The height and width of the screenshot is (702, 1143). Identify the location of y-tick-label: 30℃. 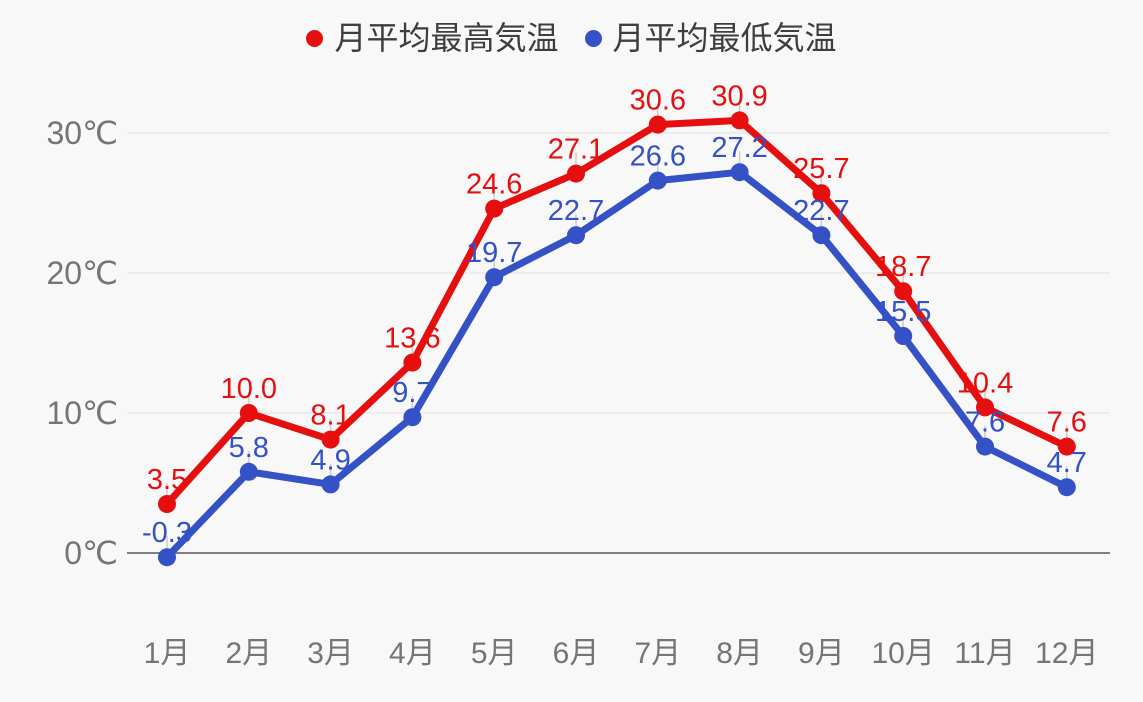
(82, 133).